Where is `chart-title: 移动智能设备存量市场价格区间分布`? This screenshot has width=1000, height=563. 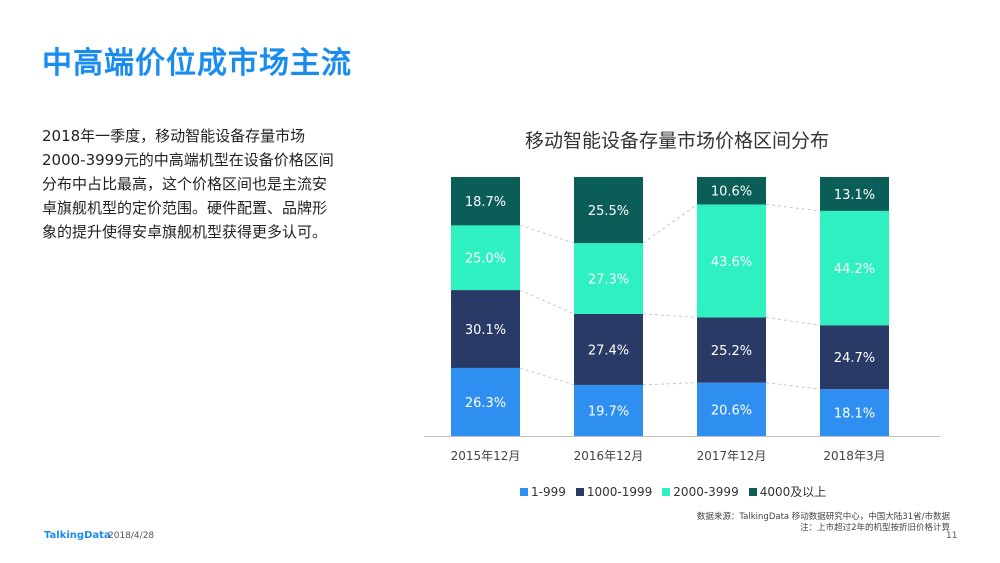
chart-title: 移动智能设备存量市场价格区间分布 is located at coordinates (676, 141).